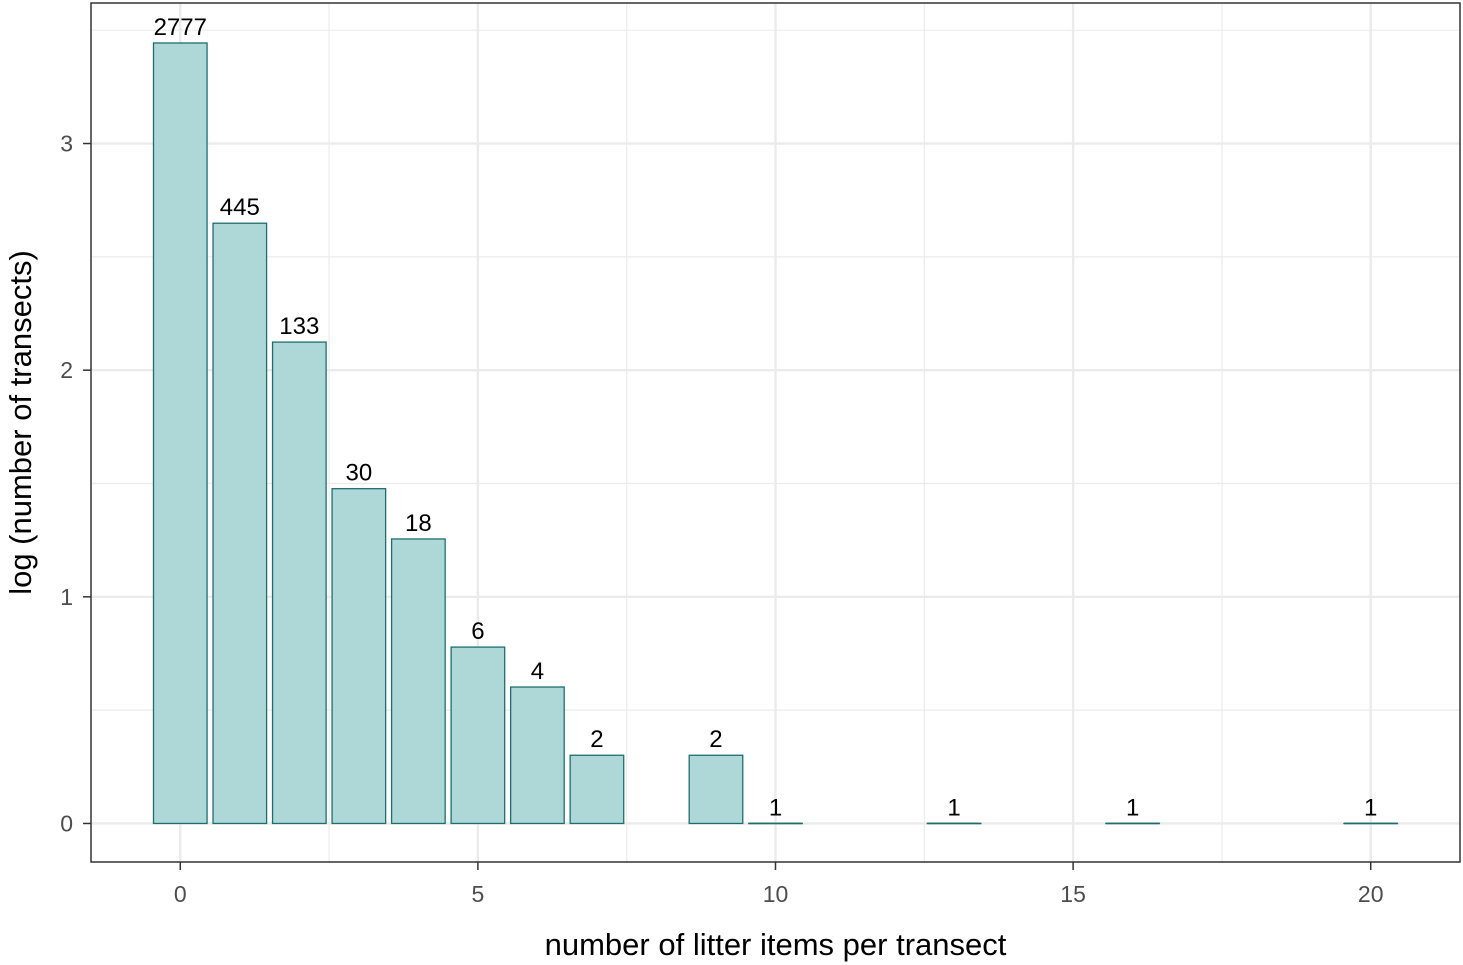  Describe the element at coordinates (776, 944) in the screenshot. I see `x-axis-title: number of litter items per transect` at that location.